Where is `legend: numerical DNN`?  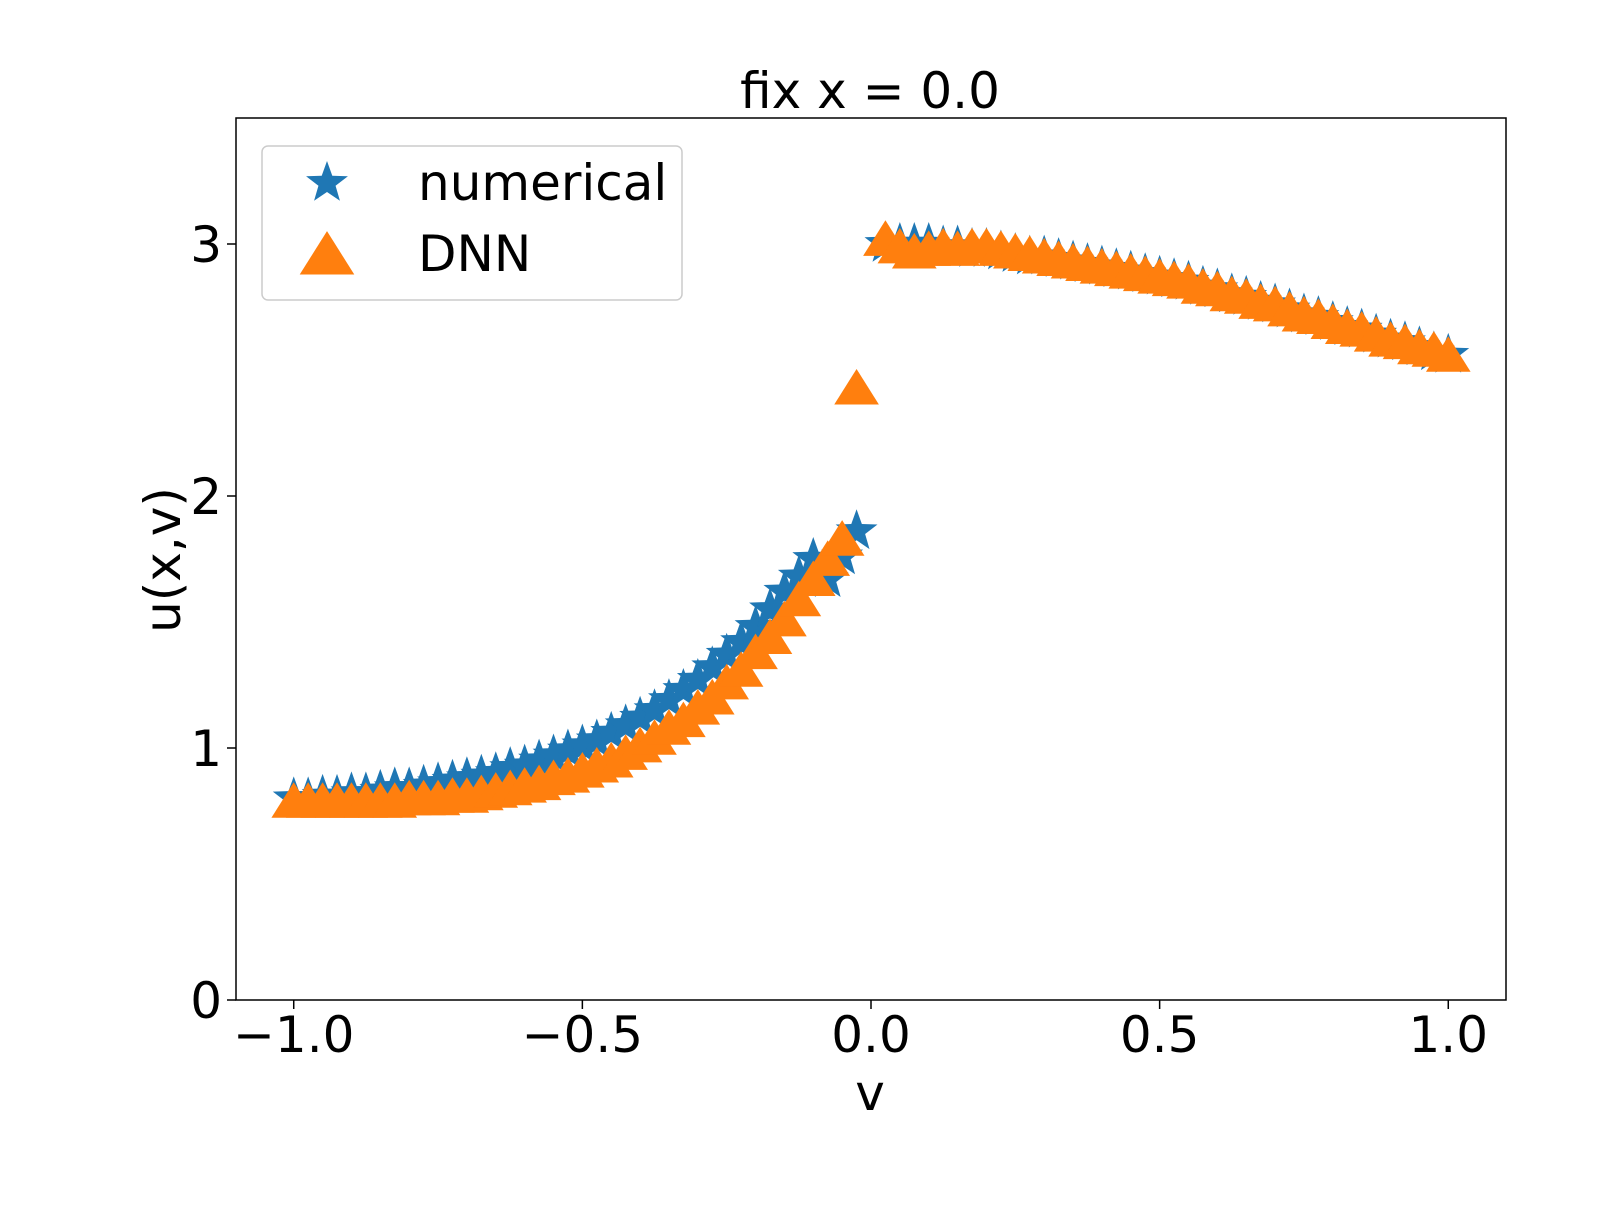
legend: numerical DNN is located at coordinates (472, 223).